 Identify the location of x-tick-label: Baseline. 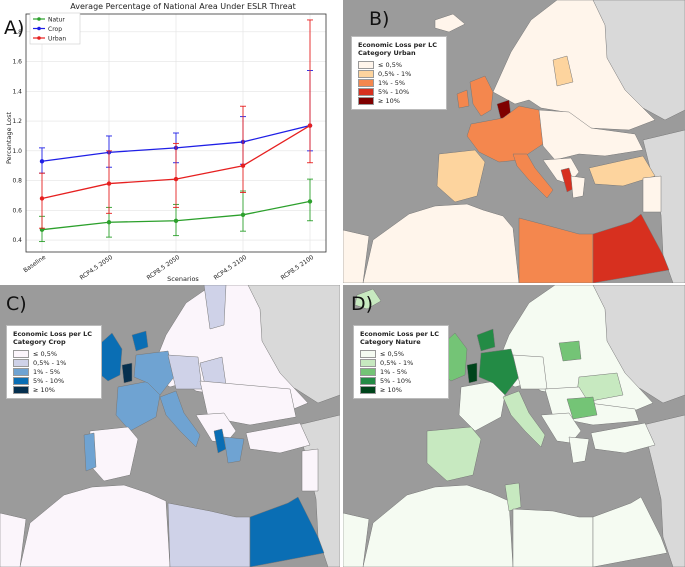
(34, 264).